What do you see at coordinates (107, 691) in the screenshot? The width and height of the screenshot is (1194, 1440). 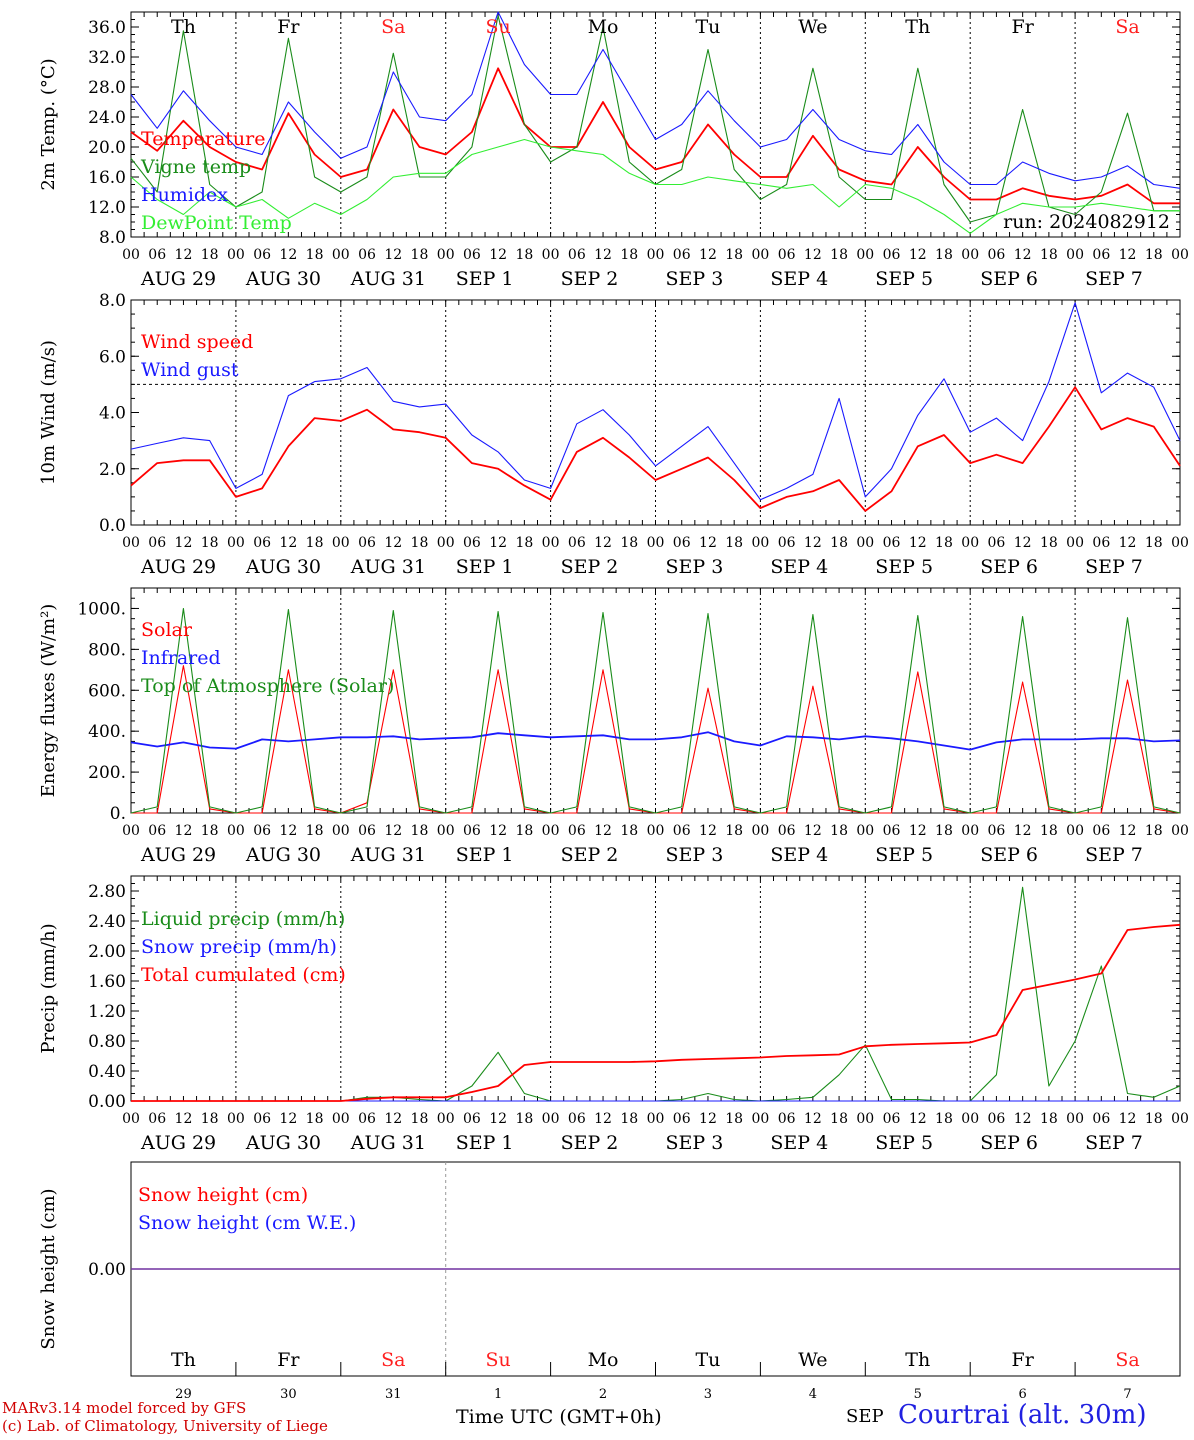 I see `y-tick-label: 600.` at bounding box center [107, 691].